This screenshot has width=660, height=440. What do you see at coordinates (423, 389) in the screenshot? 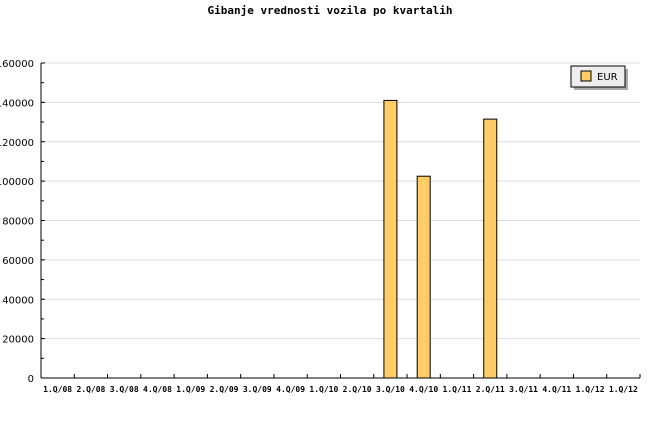
I see `x-tick-label: 4.Q/10` at bounding box center [423, 389].